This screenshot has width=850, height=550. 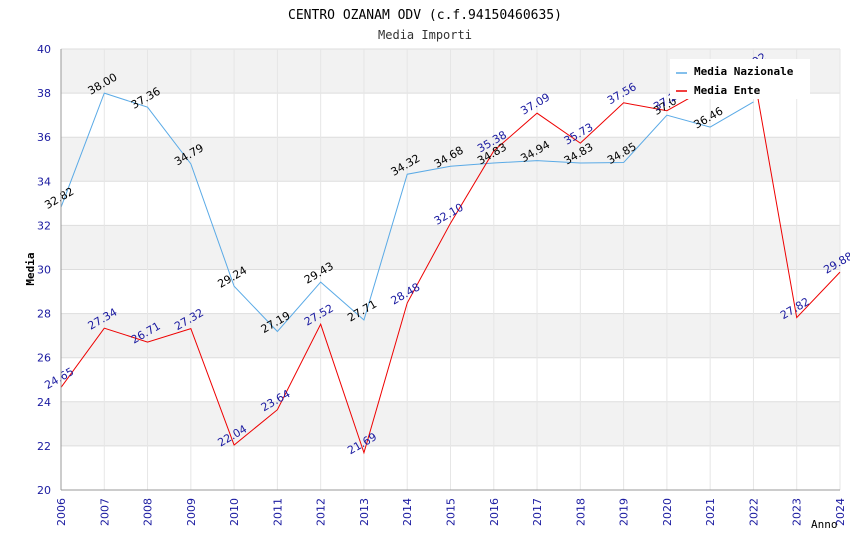 I want to click on y-tick-label: 30, so click(x=44, y=270).